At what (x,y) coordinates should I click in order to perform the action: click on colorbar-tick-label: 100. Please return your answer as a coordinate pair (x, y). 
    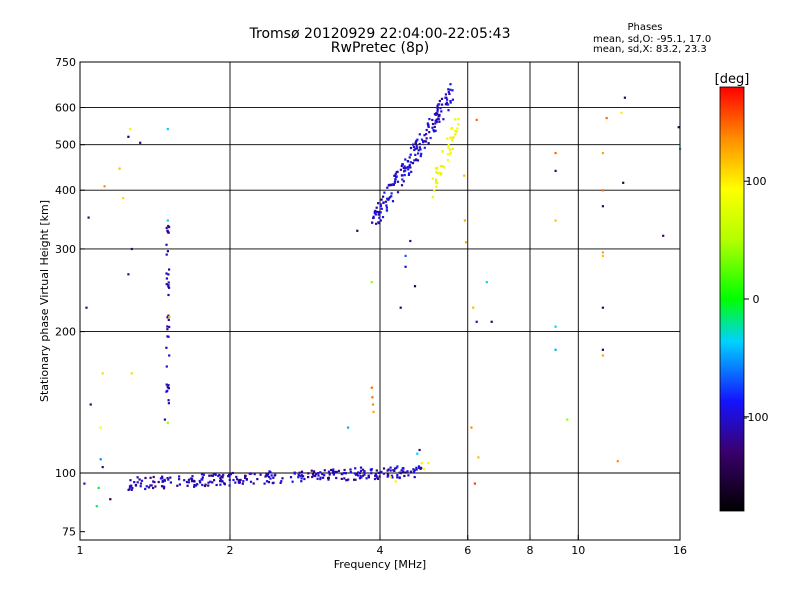
    Looking at the image, I should click on (756, 181).